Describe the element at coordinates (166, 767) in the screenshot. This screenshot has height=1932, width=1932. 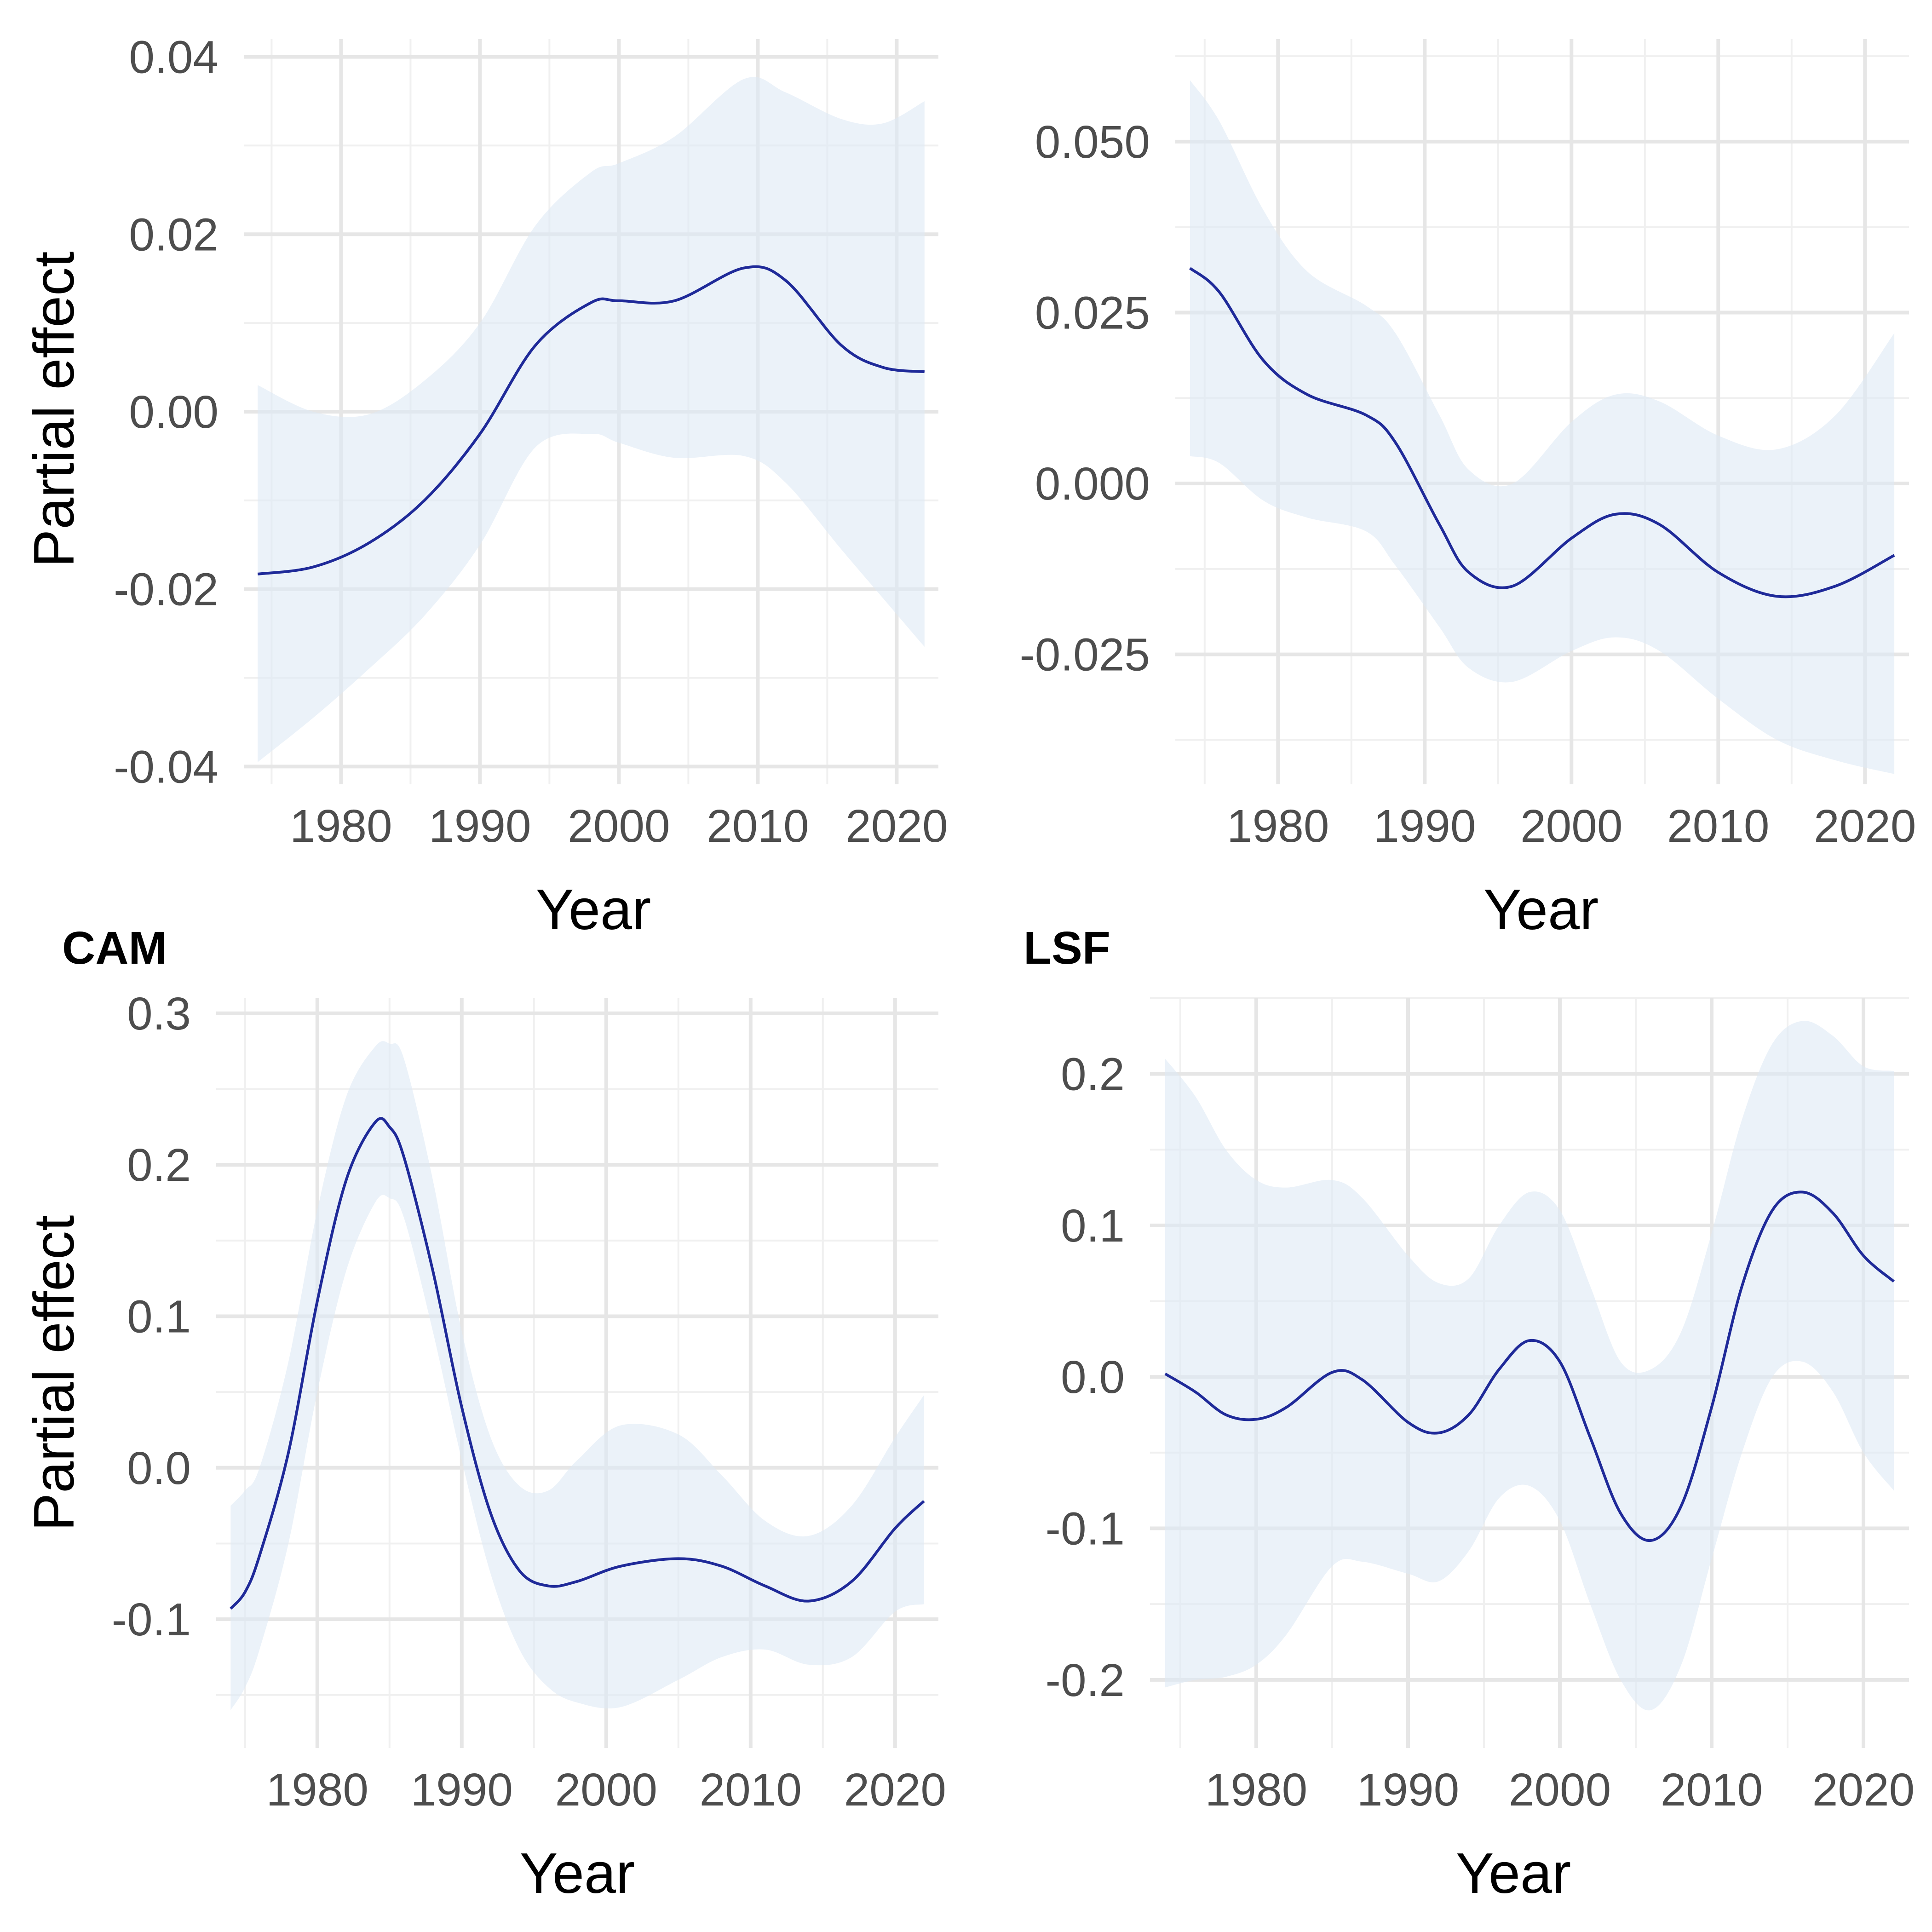
I see `y-tick-label: -0.04` at that location.